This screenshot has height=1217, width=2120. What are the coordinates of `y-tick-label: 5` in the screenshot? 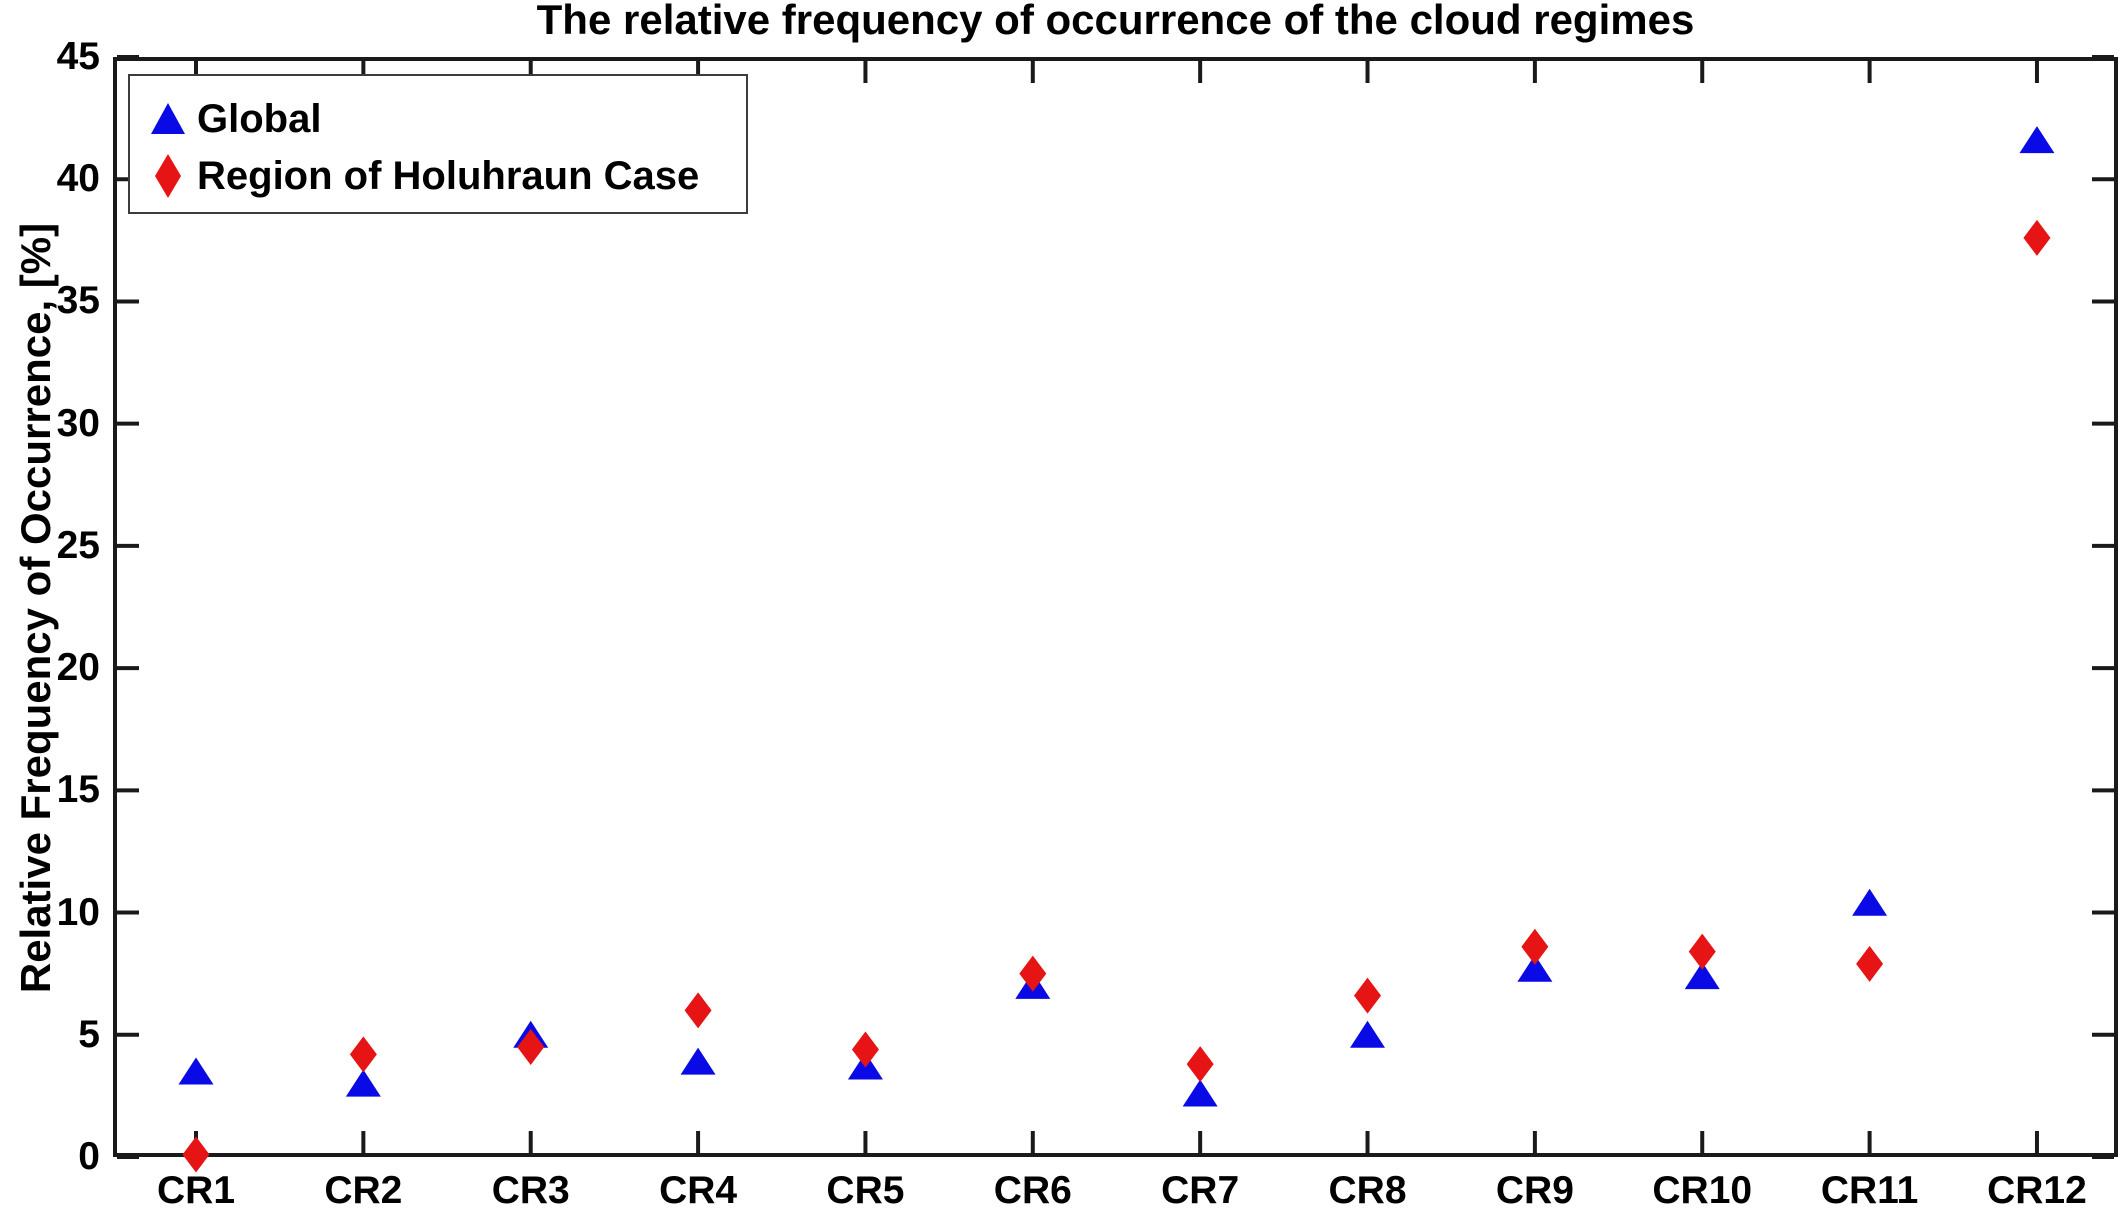 It's located at (89, 1034).